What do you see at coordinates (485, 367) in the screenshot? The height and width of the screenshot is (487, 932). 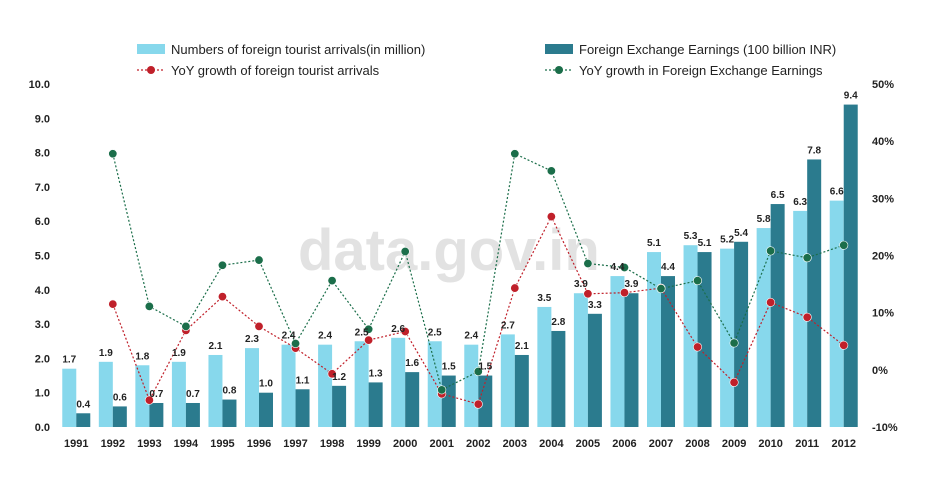 I see `data-label-earnings: 1.5` at bounding box center [485, 367].